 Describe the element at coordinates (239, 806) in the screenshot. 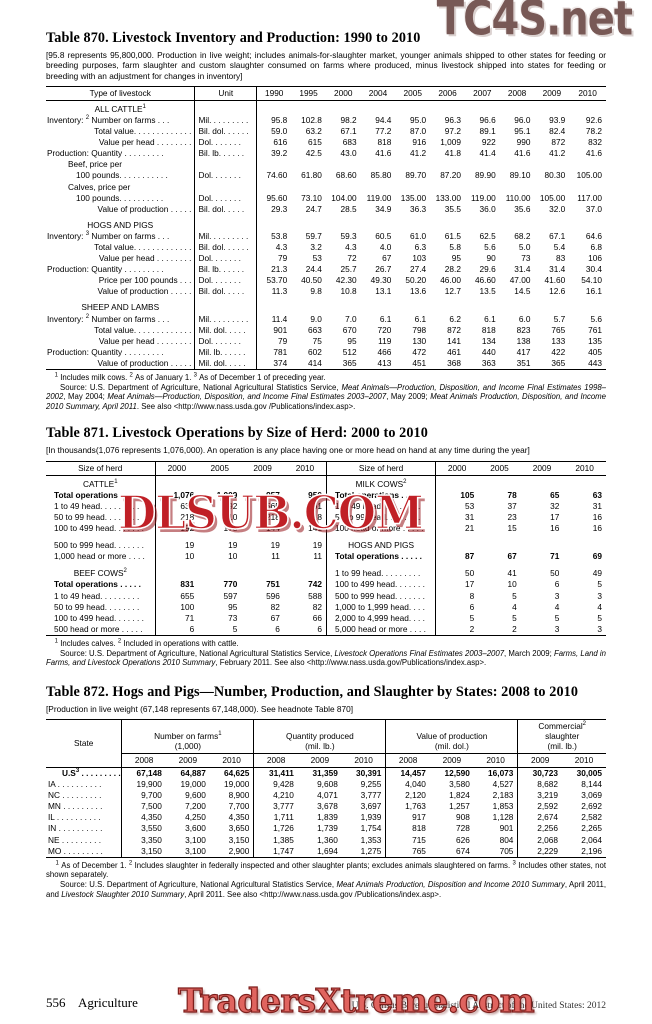

I see `cell: 7,700` at that location.